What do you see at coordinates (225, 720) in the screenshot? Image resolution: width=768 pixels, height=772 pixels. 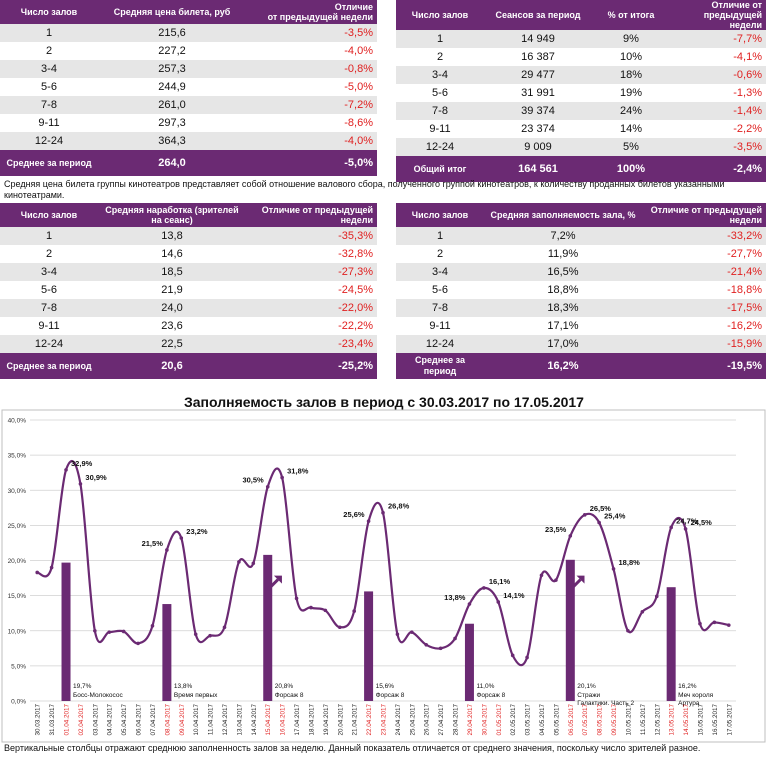 I see `x-tick-label: 12.04.2017` at bounding box center [225, 720].